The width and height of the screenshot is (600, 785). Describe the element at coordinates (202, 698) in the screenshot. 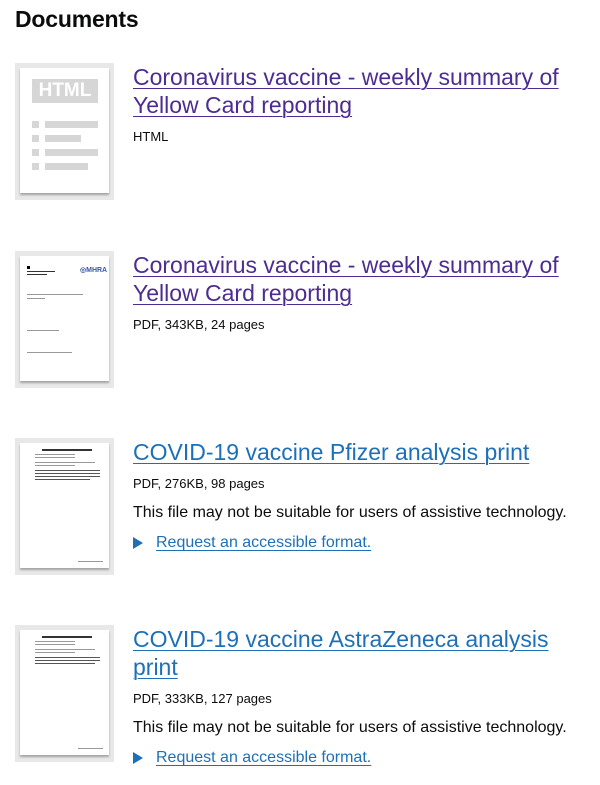

I see `document-meta: PDF, 333KB, 127 pages` at that location.